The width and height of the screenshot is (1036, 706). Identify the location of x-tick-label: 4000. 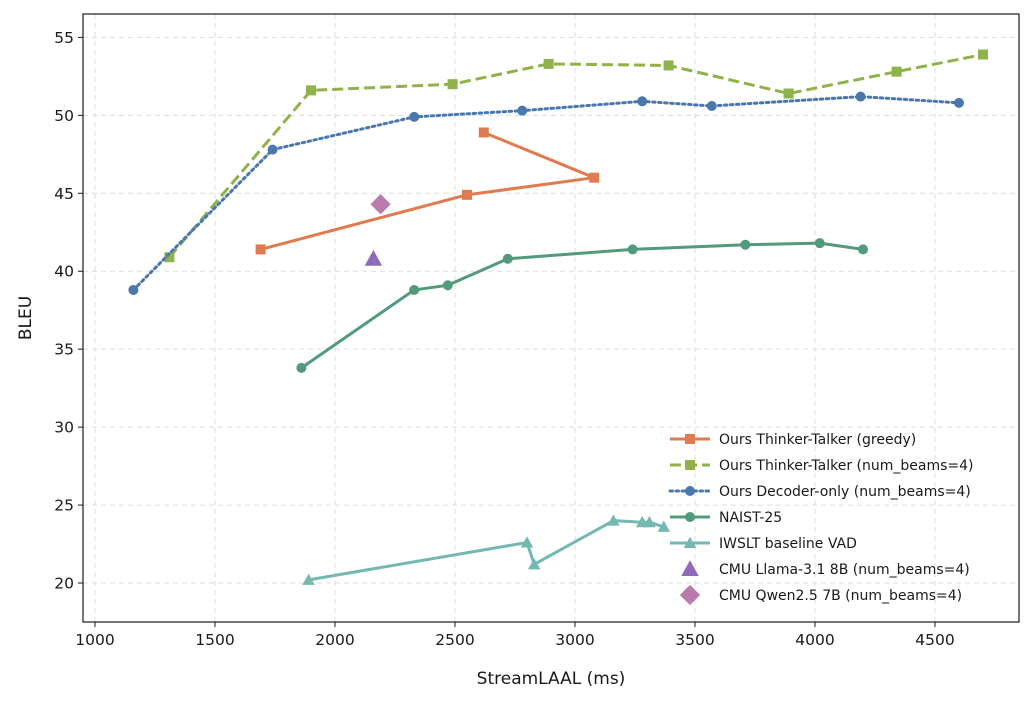
(814, 640).